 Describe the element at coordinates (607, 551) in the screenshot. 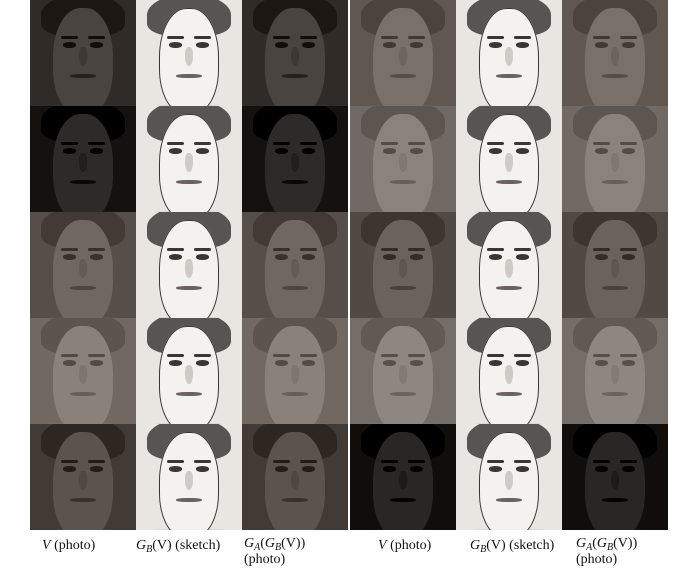

I see `caption-recon-right: GA(GB(V)) (photo)` at that location.